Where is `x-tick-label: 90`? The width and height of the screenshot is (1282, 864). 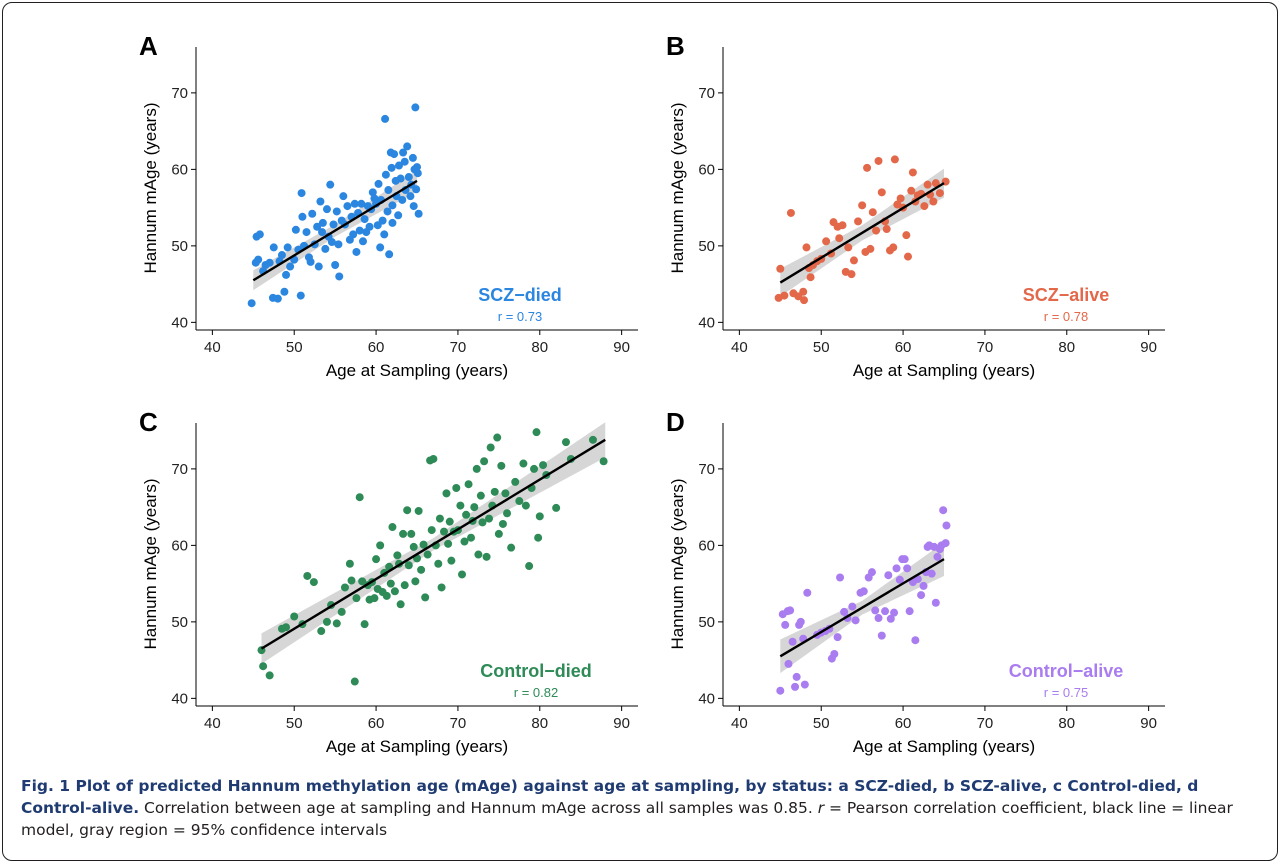
x-tick-label: 90 is located at coordinates (1148, 723).